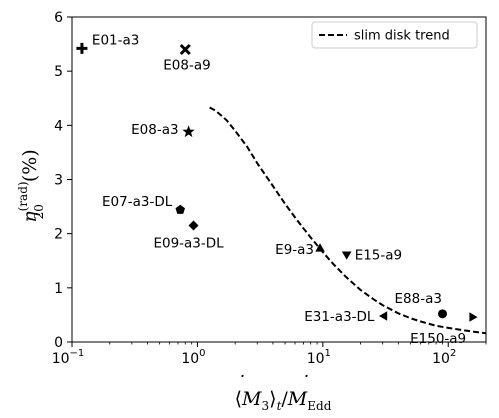 The image size is (499, 418). What do you see at coordinates (339, 317) in the screenshot?
I see `point-label: E31-a3-DL` at bounding box center [339, 317].